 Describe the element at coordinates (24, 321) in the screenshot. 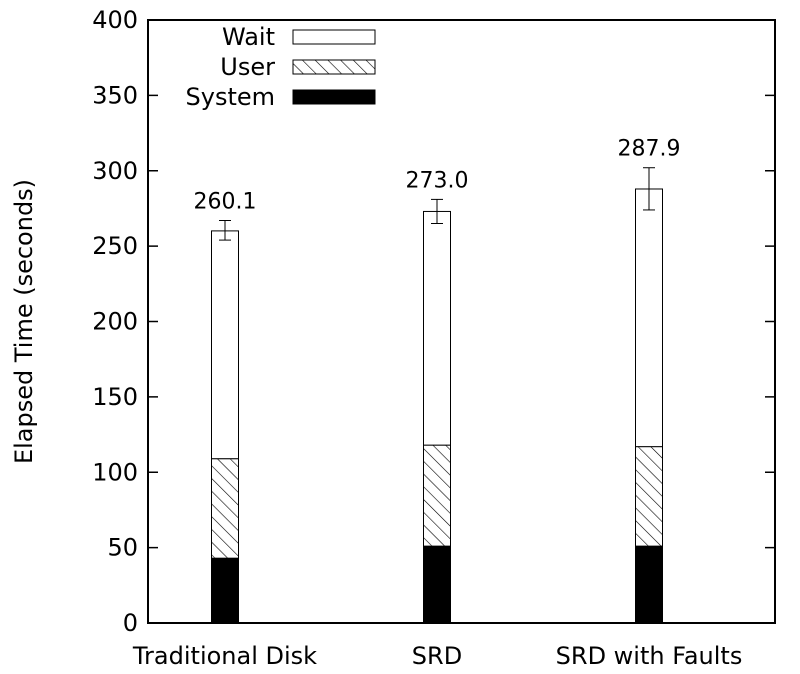

I see `y-axis-title: Elapsed Time (seconds)` at that location.